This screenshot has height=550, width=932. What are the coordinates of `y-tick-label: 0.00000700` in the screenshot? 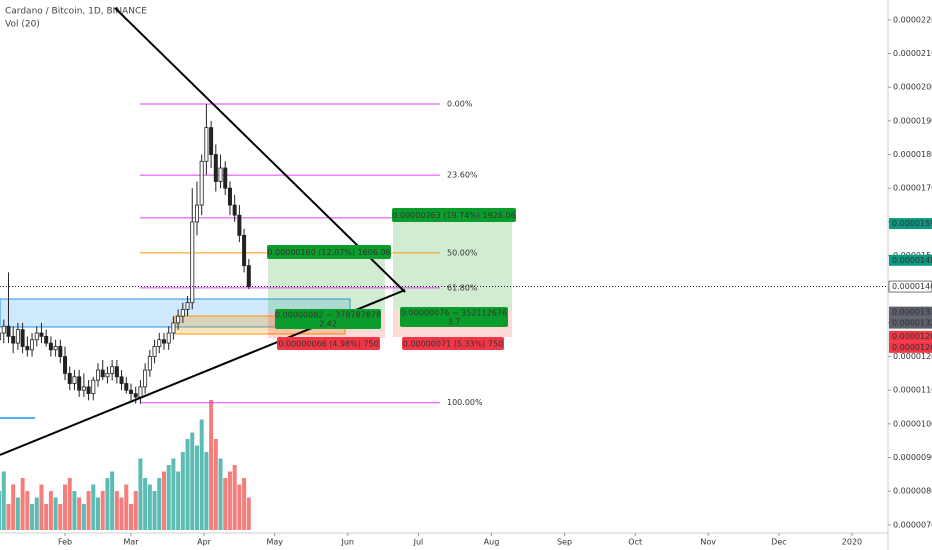 It's located at (912, 524).